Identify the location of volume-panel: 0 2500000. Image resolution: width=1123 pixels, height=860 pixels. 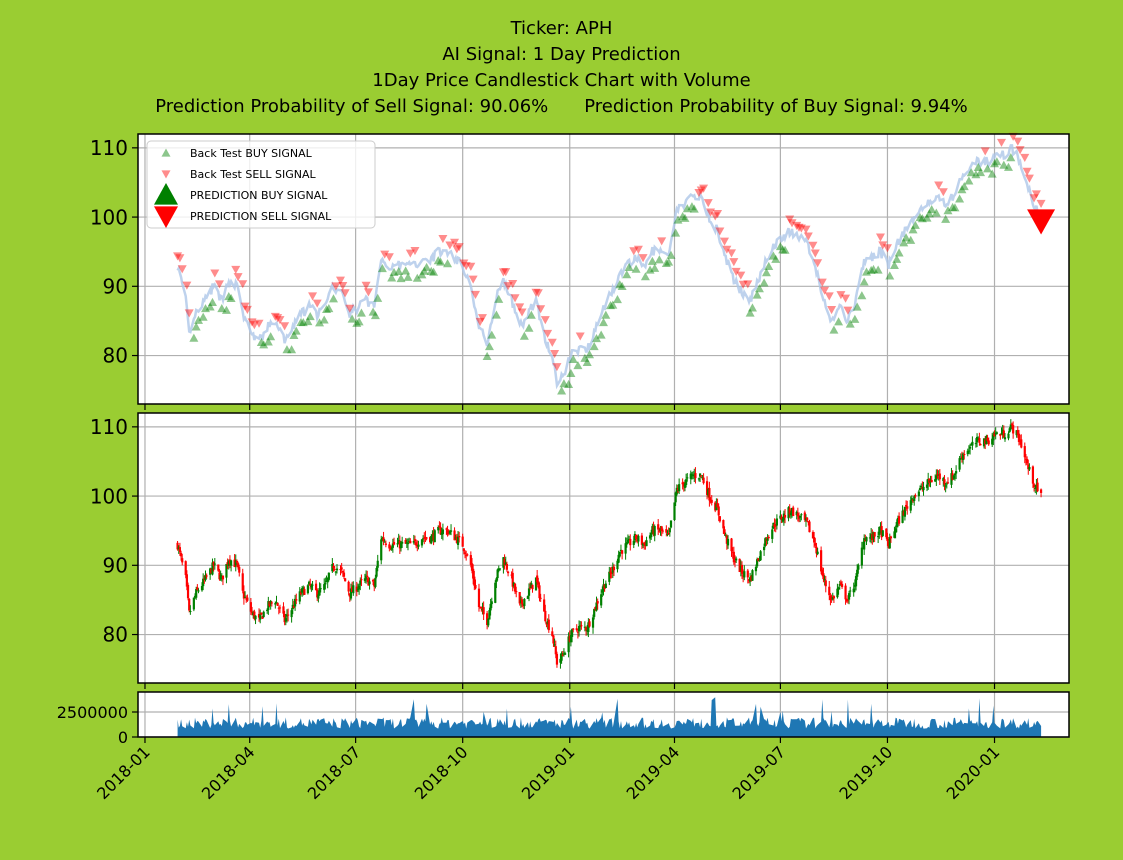
(563, 719).